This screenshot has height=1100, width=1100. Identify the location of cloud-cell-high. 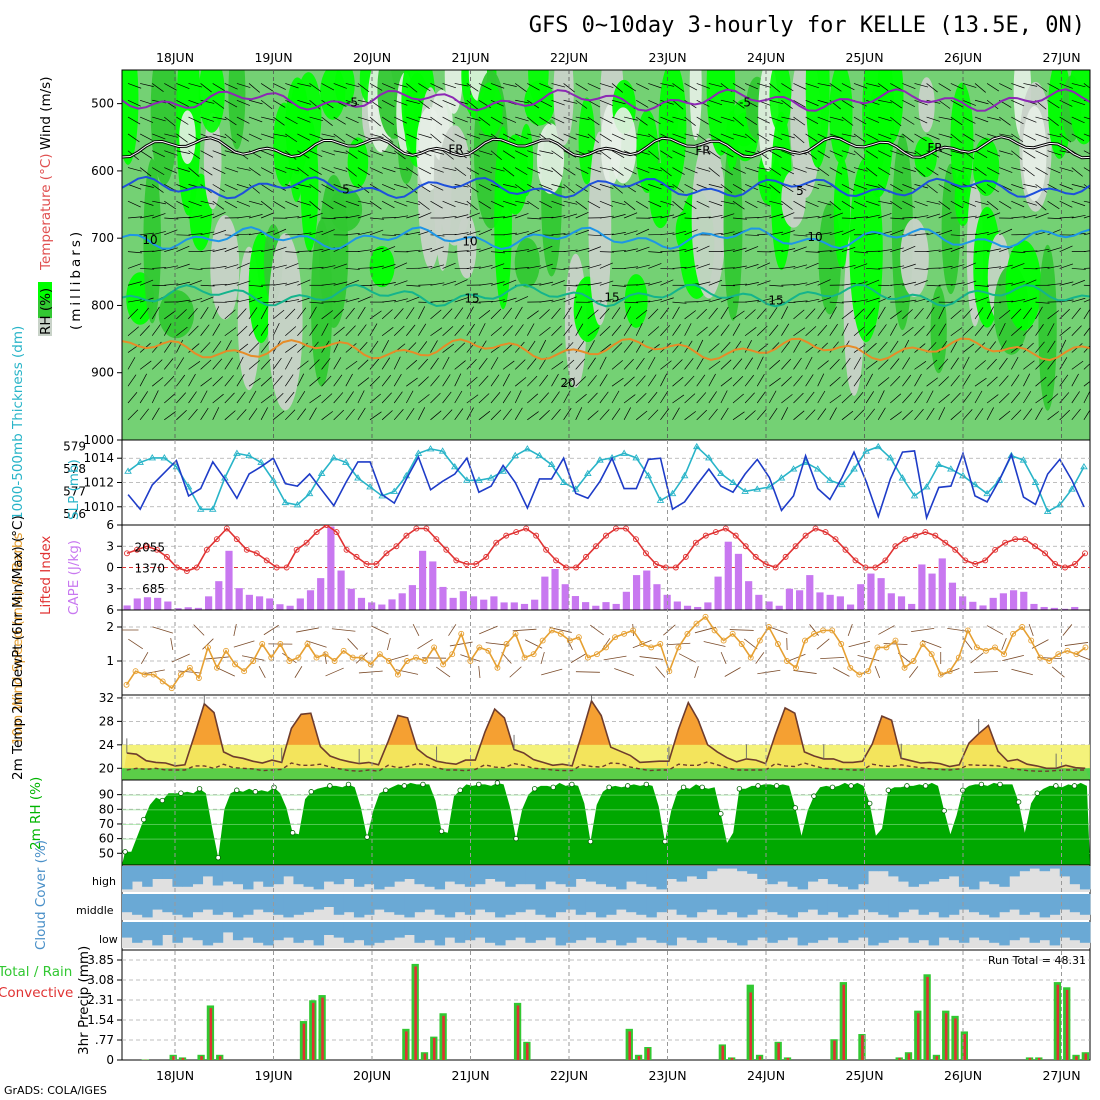
(268, 876).